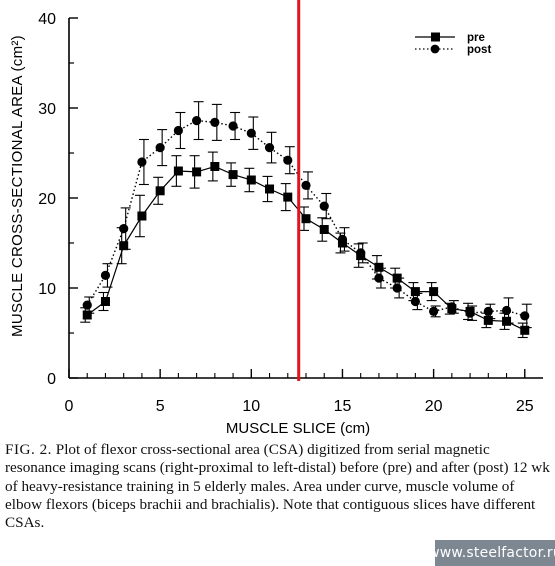 Image resolution: width=555 pixels, height=566 pixels. I want to click on y-tick-label: 10, so click(47, 289).